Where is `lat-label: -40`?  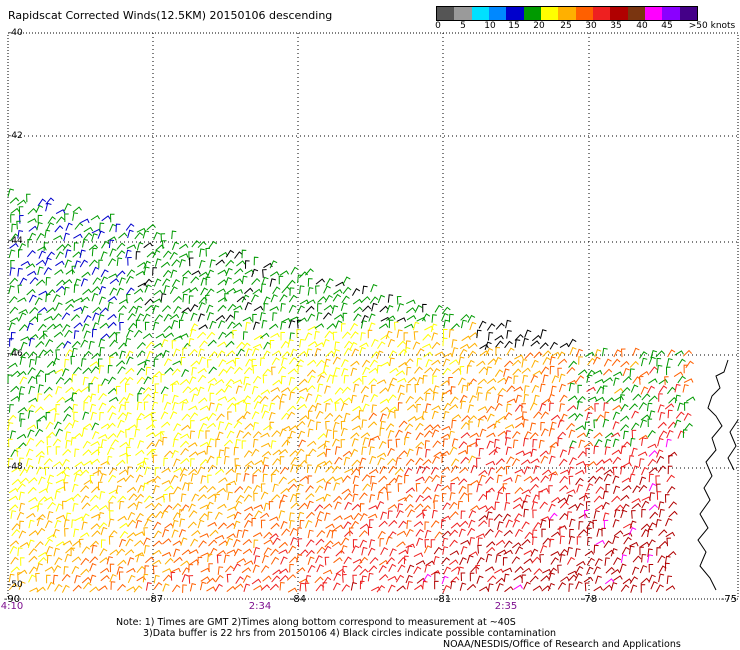
lat-label: -40 is located at coordinates (15, 33).